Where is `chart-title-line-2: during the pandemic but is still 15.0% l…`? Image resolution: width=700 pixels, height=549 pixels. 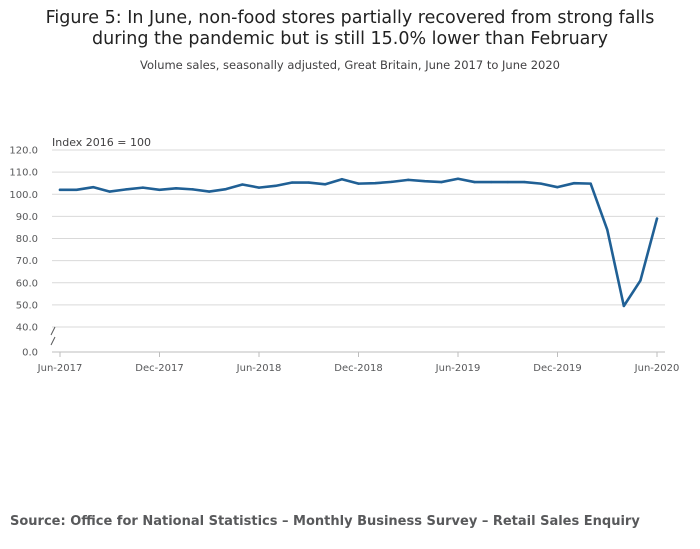 chart-title-line-2: during the pandemic but is still 15.0% l… is located at coordinates (350, 39).